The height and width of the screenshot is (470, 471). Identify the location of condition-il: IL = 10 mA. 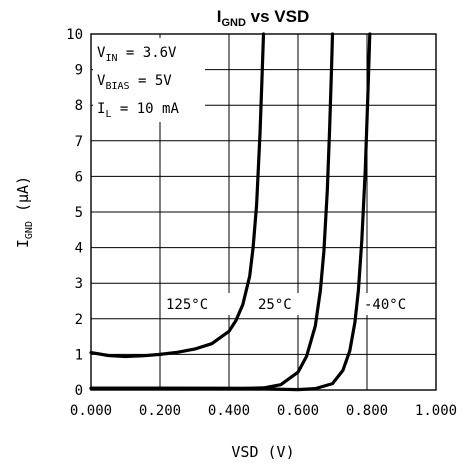
(138, 110).